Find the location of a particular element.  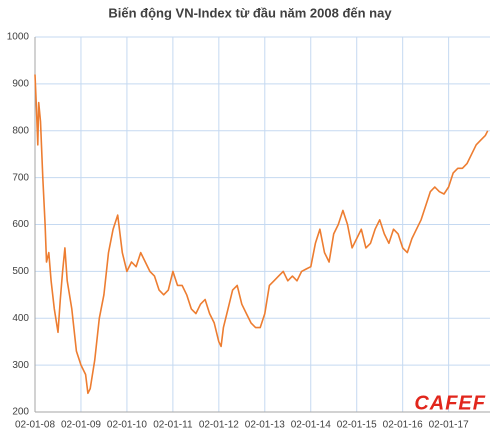

y-tick-label: 1000 is located at coordinates (18, 37).